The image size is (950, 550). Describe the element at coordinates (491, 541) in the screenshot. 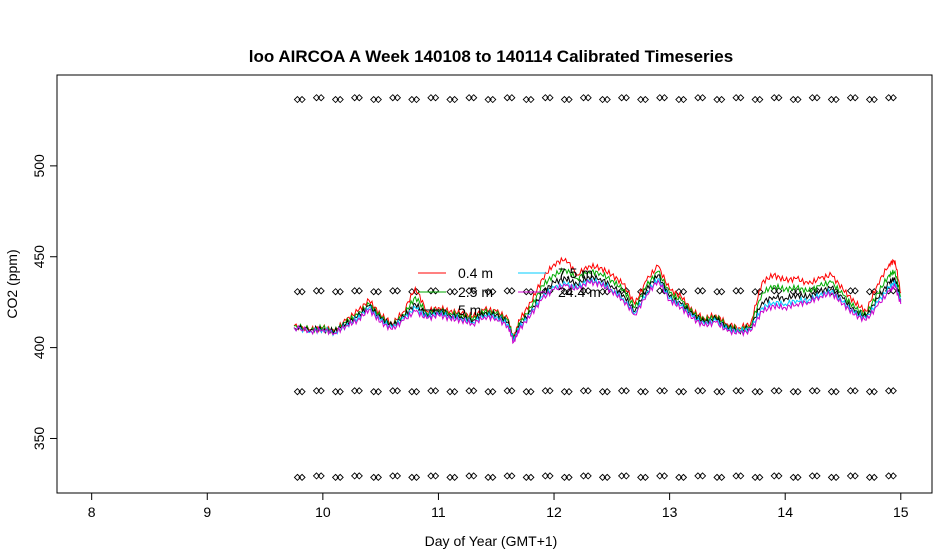

I see `x-axis-label: Day of Year (GMT+1)` at that location.